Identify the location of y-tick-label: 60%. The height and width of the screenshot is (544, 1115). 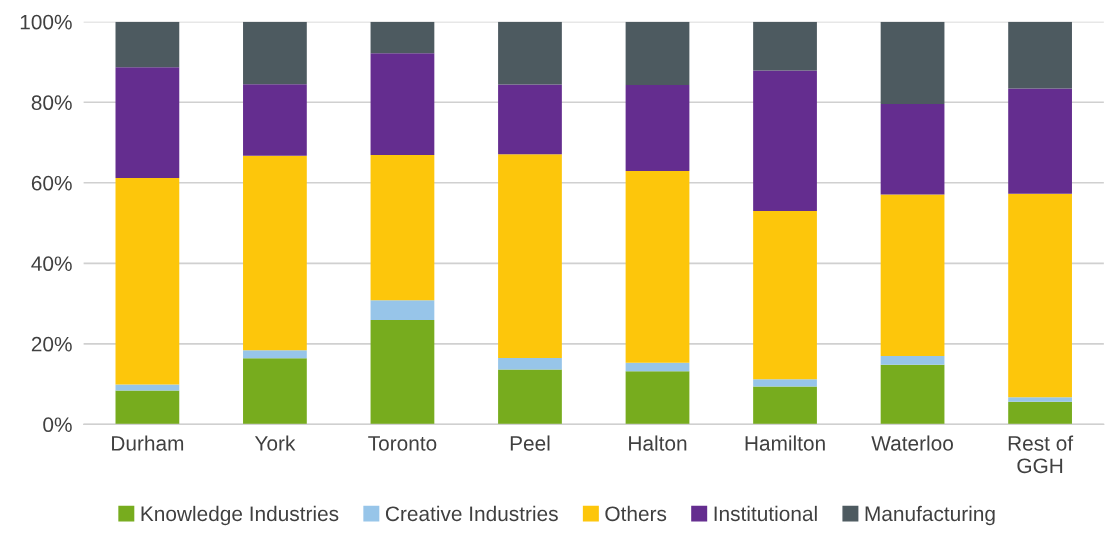
(51, 183).